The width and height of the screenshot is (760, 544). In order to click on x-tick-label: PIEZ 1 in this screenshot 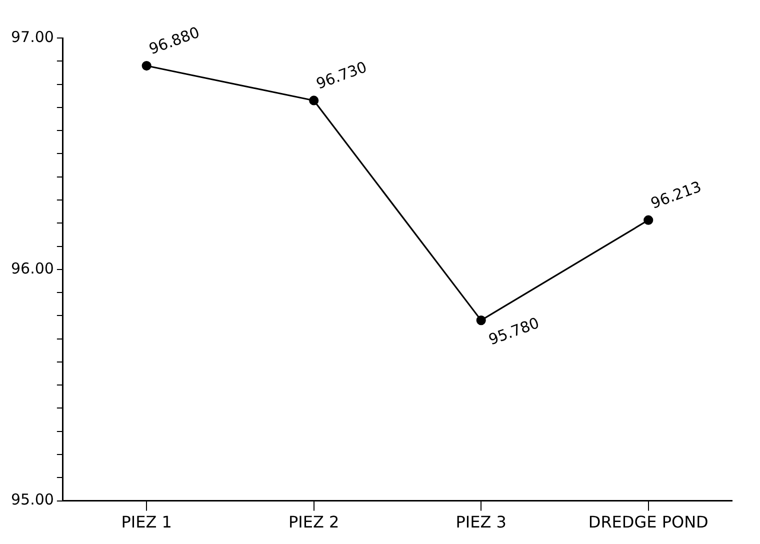, I will do `click(146, 522)`.